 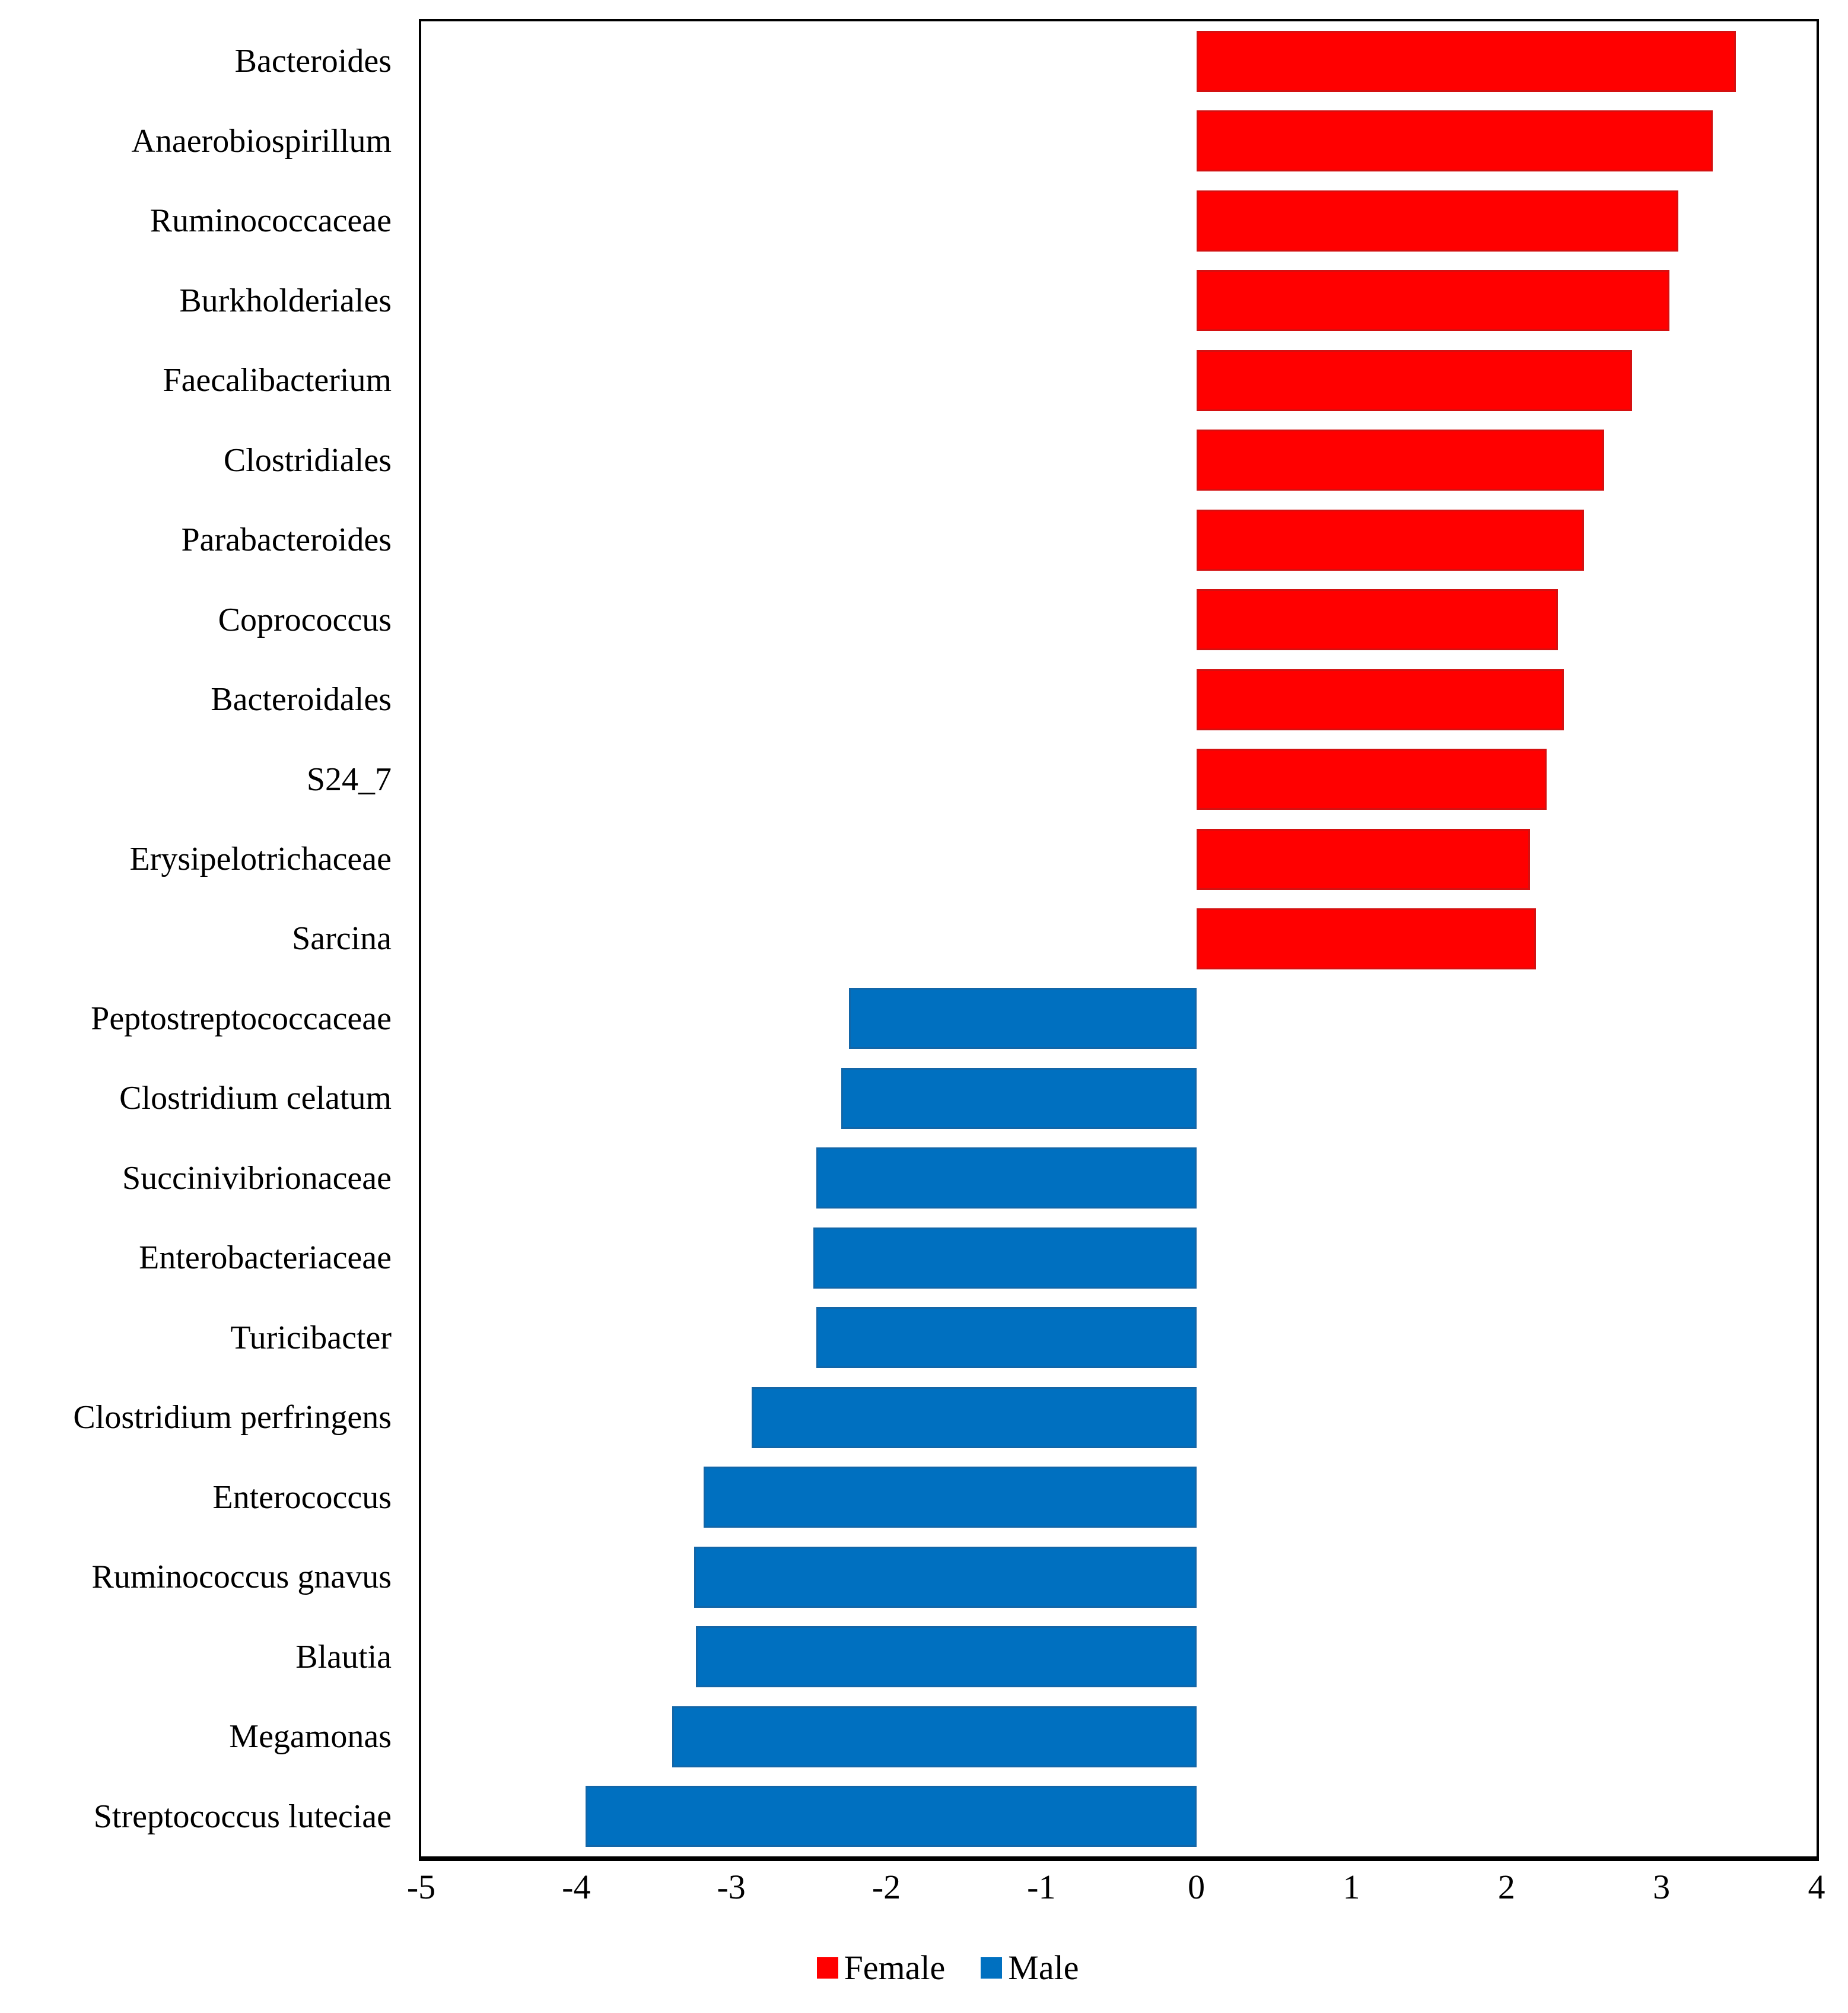 What do you see at coordinates (576, 1887) in the screenshot?
I see `x-tick-label: -4` at bounding box center [576, 1887].